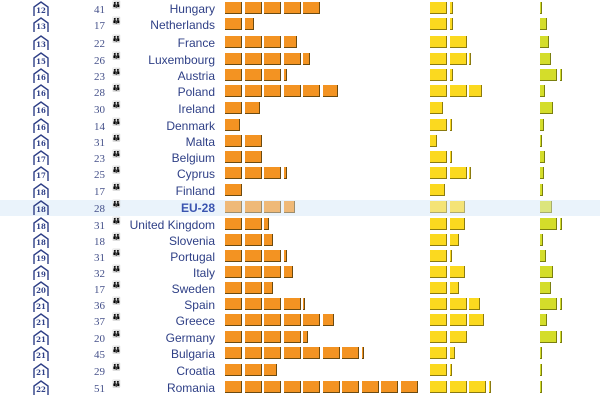 This screenshot has width=600, height=400. What do you see at coordinates (197, 208) in the screenshot?
I see `category-label: EU-28` at bounding box center [197, 208].